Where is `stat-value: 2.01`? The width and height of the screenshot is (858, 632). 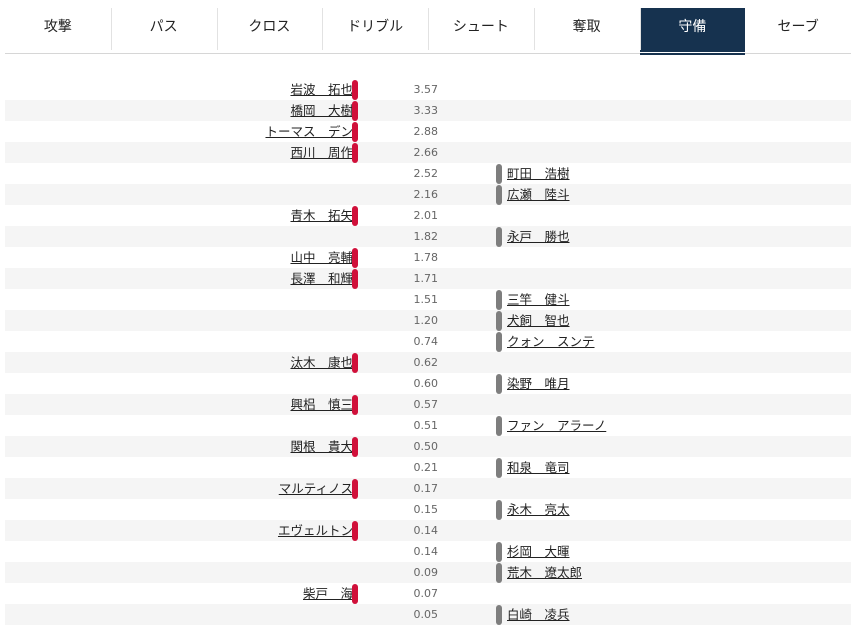
stat-value: 2.01 is located at coordinates (426, 215).